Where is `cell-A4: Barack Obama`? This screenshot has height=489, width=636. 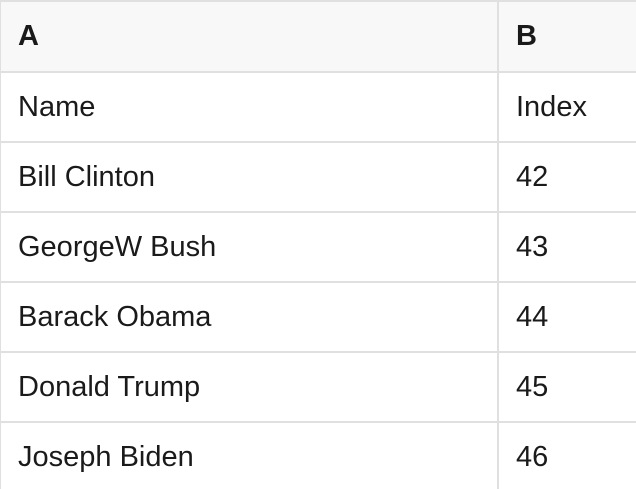 cell-A4: Barack Obama is located at coordinates (250, 317).